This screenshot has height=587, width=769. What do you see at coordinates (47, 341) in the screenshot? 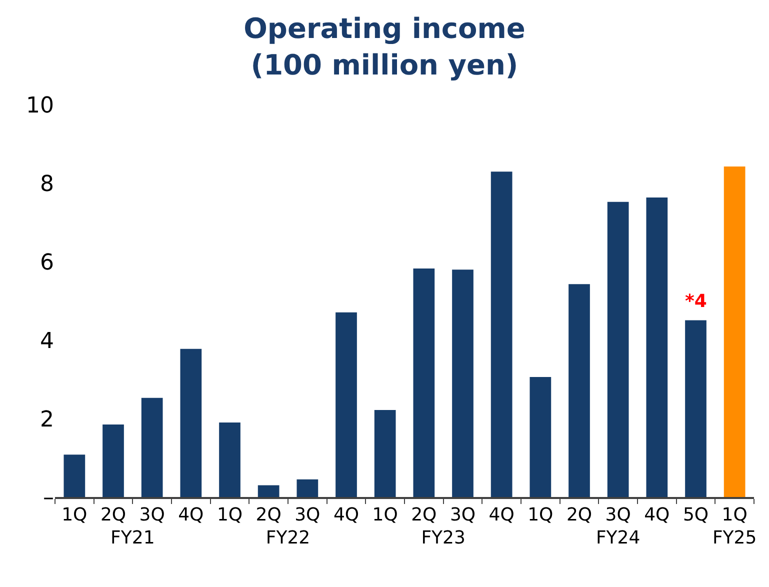
I see `y-tick-label: 4` at bounding box center [47, 341].